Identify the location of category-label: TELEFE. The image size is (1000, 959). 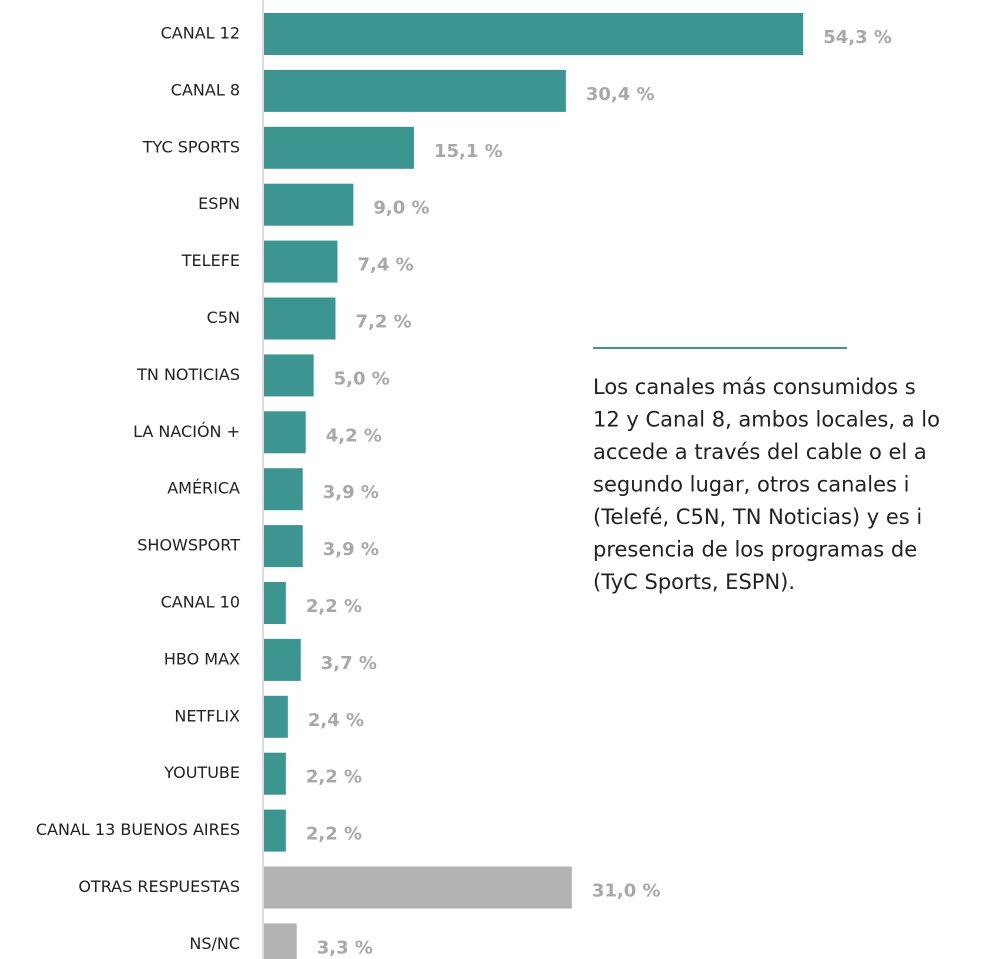
(210, 260).